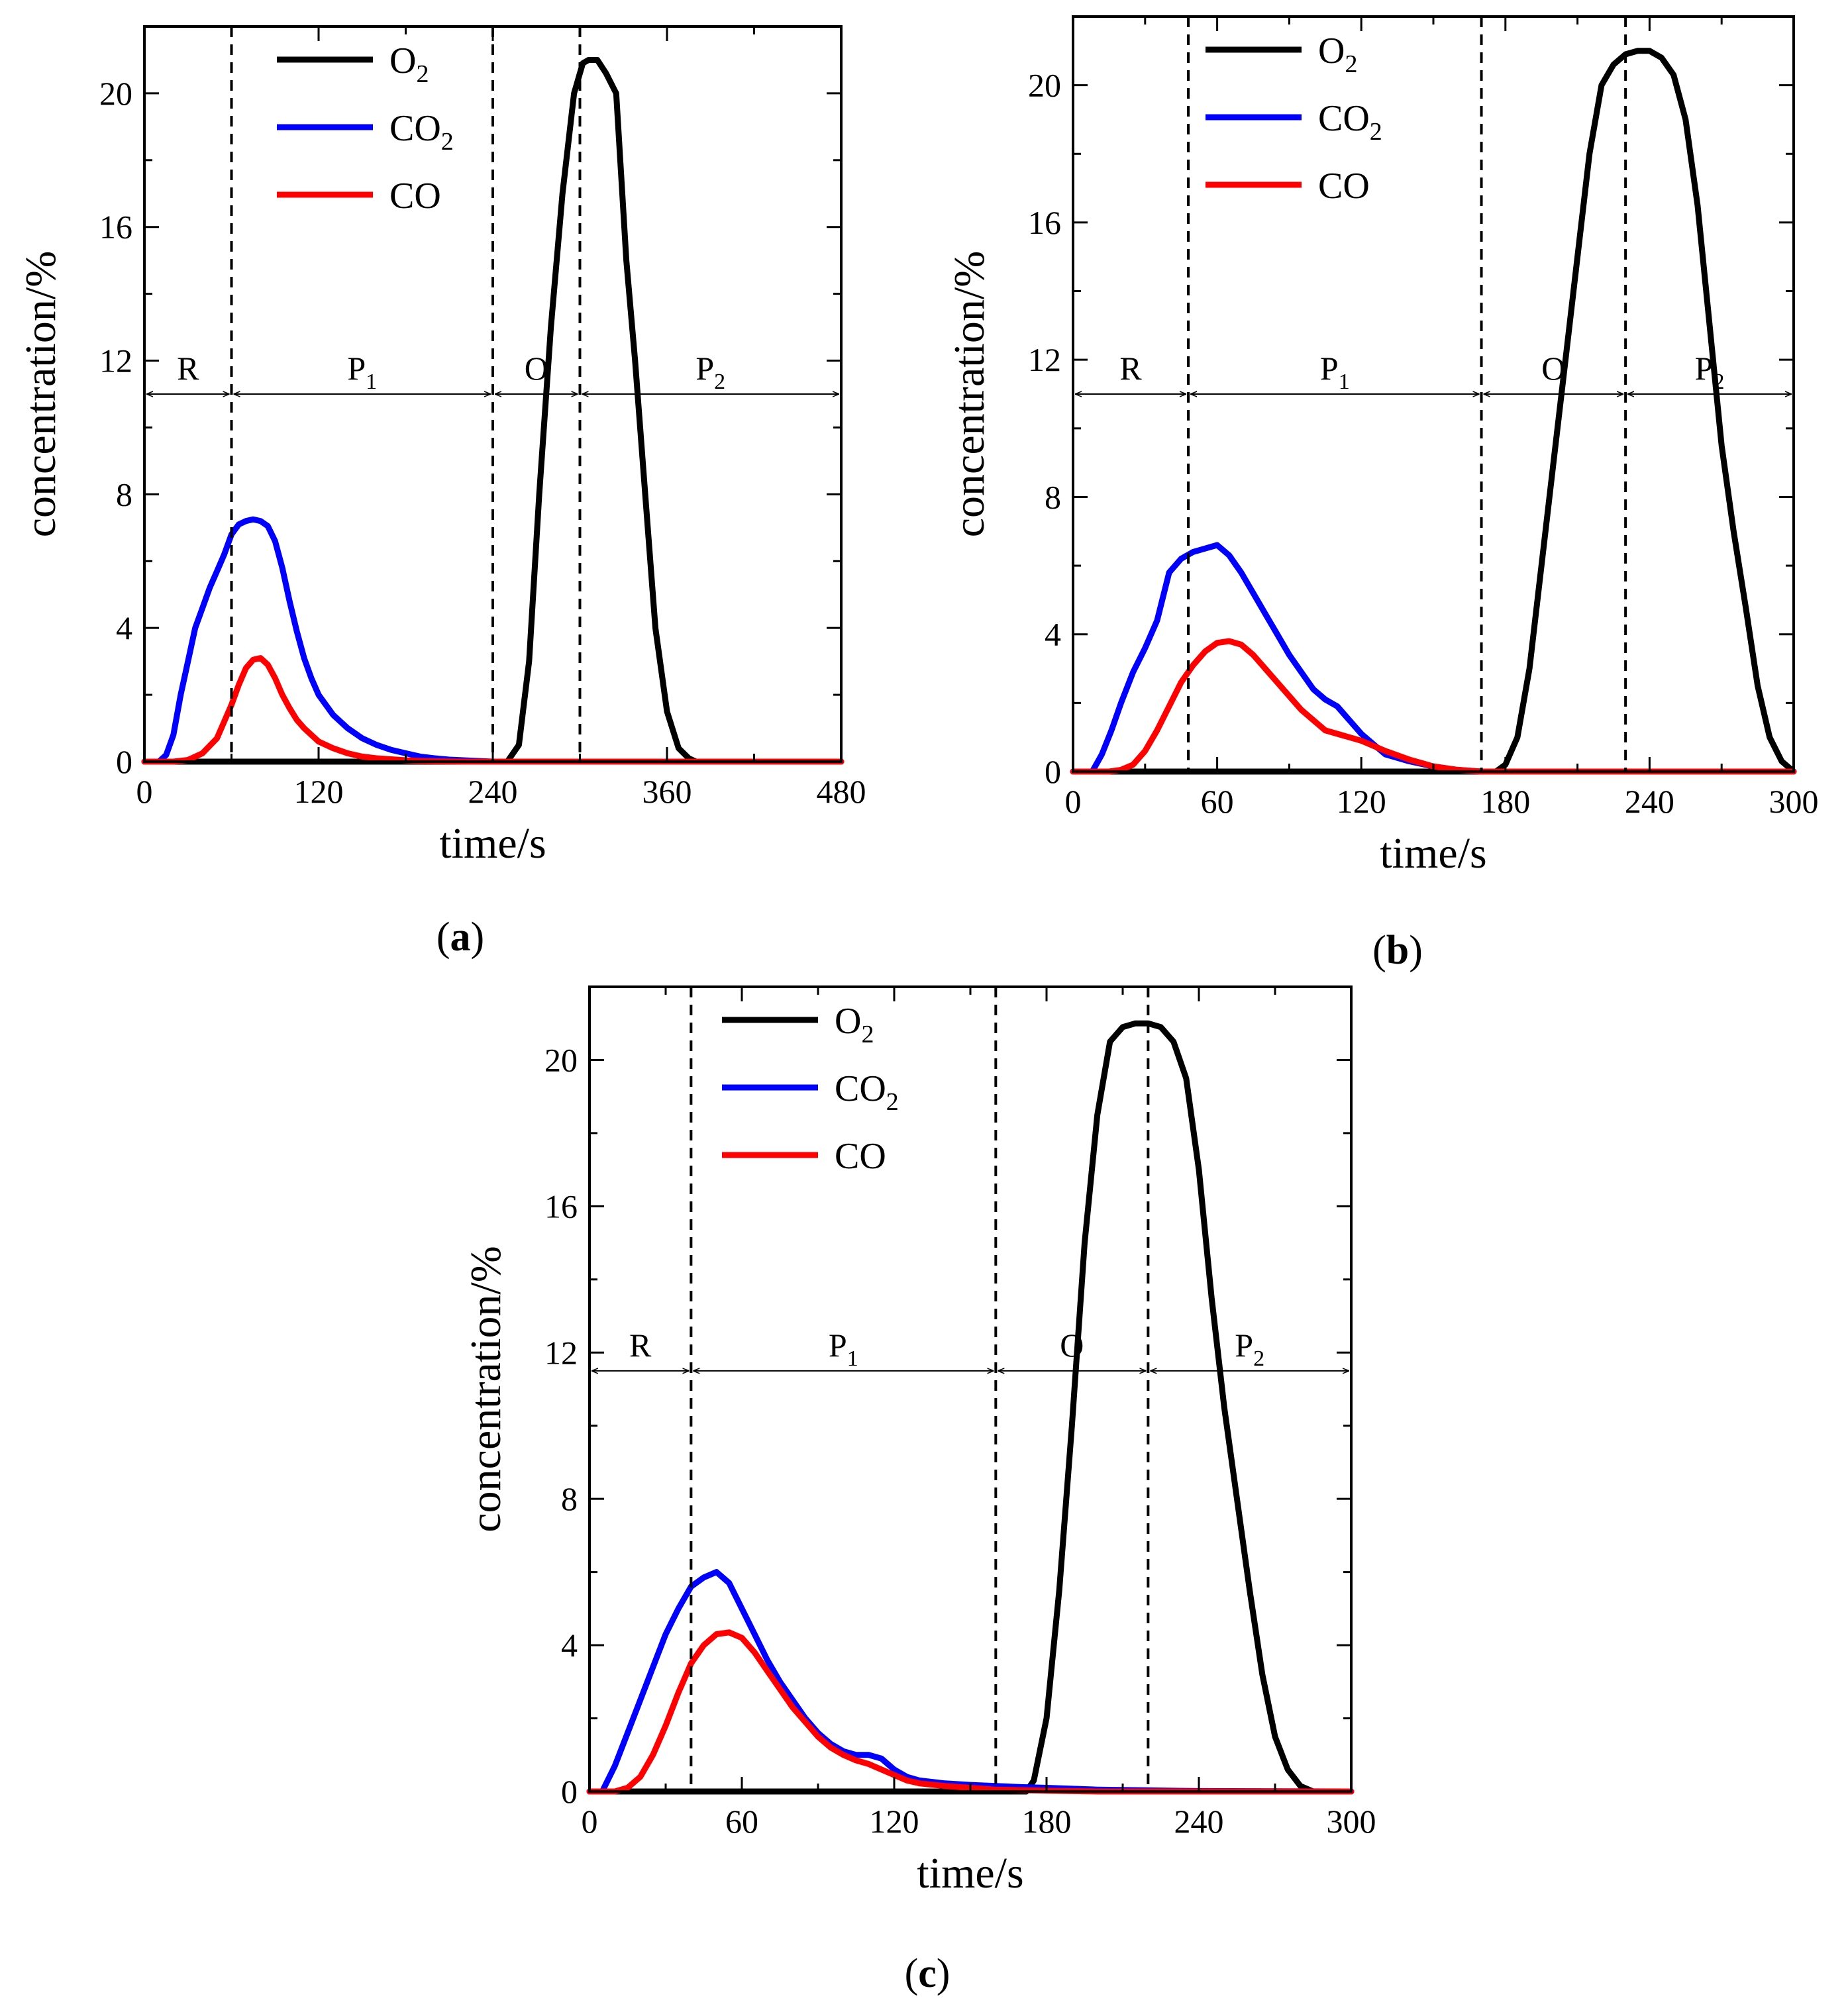 The width and height of the screenshot is (1848, 2016). What do you see at coordinates (667, 791) in the screenshot?
I see `x-tick-label: 360` at bounding box center [667, 791].